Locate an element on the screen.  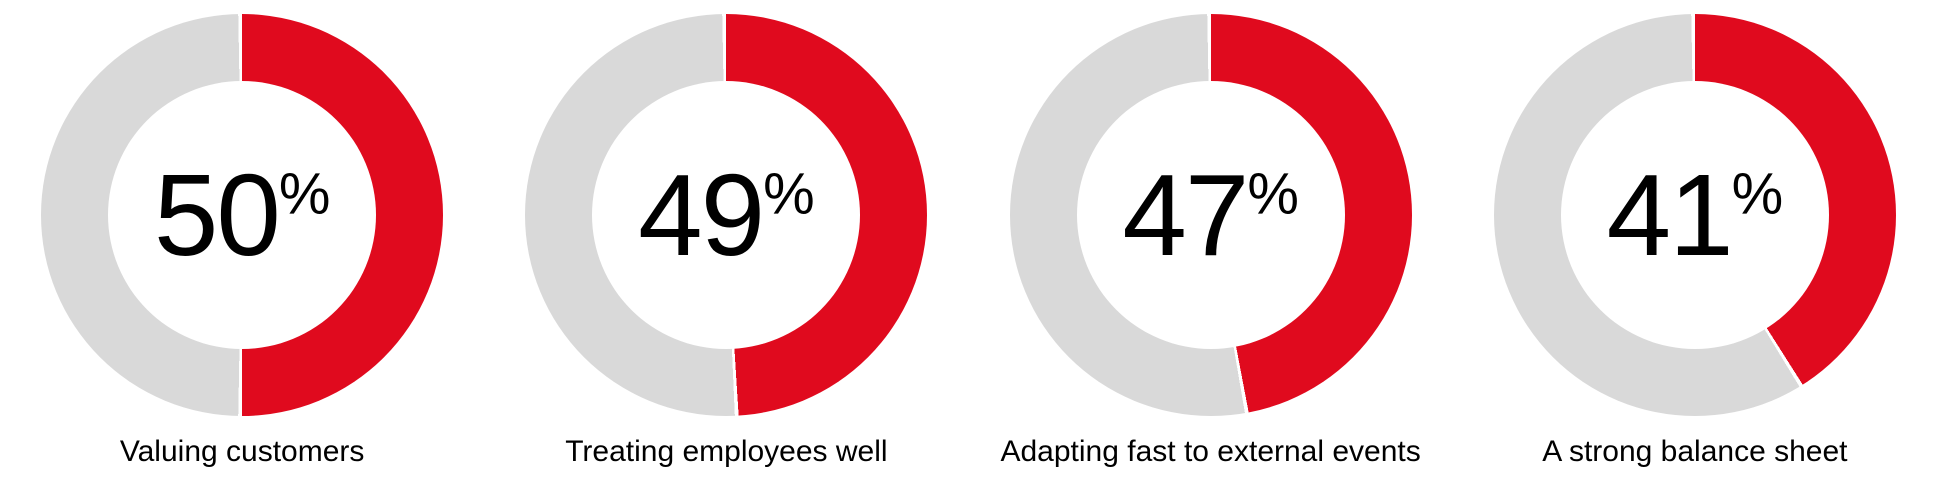
donut-value-number: 49 is located at coordinates (701, 215).